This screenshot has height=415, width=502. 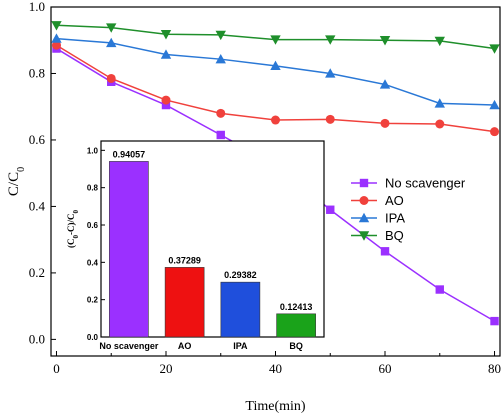 What do you see at coordinates (37, 272) in the screenshot?
I see `y-tick-label: 0.2` at bounding box center [37, 272].